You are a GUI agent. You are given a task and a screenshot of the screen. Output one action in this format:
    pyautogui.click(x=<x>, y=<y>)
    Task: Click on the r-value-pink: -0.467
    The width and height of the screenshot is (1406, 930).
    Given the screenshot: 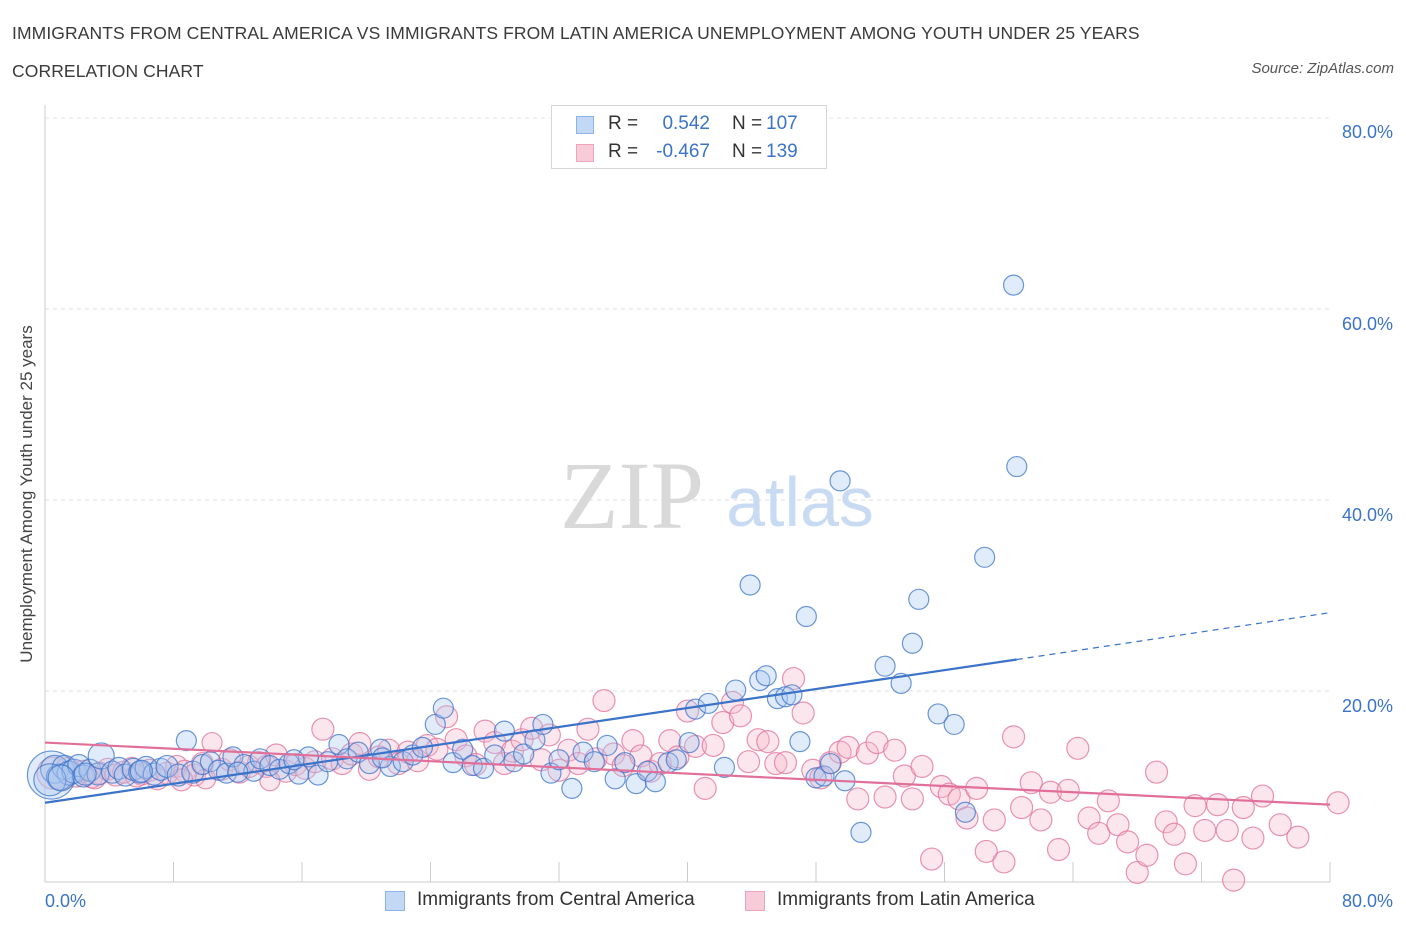 What is the action you would take?
    pyautogui.click(x=683, y=151)
    